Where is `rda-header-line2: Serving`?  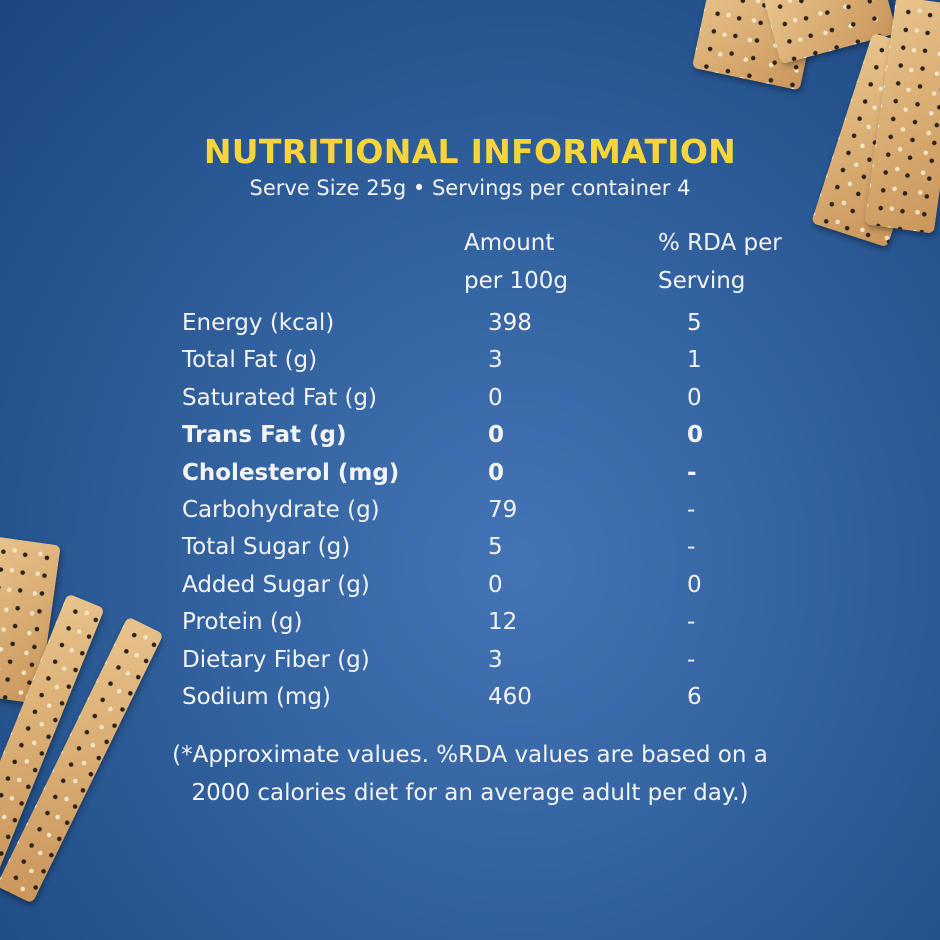
rda-header-line2: Serving is located at coordinates (702, 281).